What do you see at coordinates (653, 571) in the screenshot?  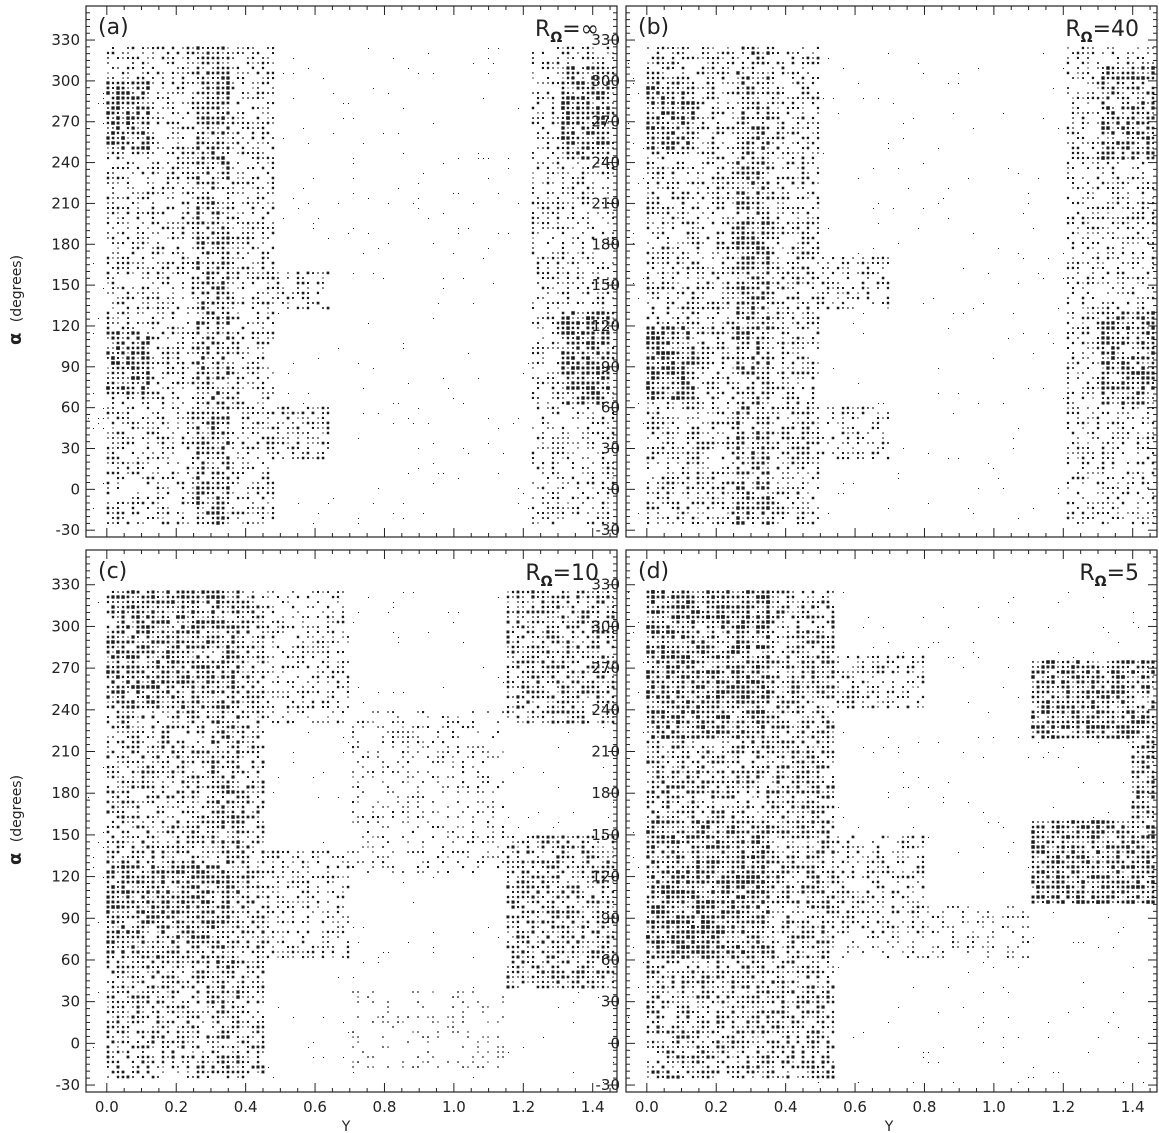 I see `panel-label: (d)` at bounding box center [653, 571].